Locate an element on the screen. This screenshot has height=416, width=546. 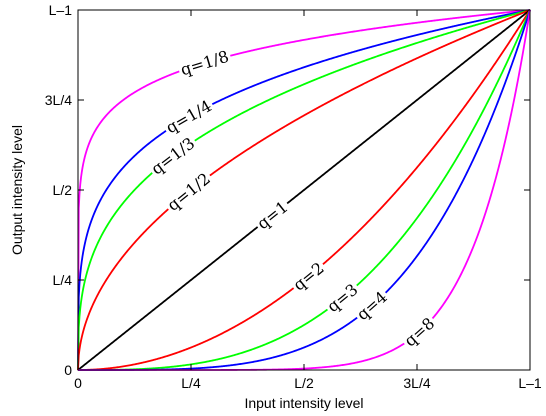
x-tick-label-4: L–1 is located at coordinates (530, 383).